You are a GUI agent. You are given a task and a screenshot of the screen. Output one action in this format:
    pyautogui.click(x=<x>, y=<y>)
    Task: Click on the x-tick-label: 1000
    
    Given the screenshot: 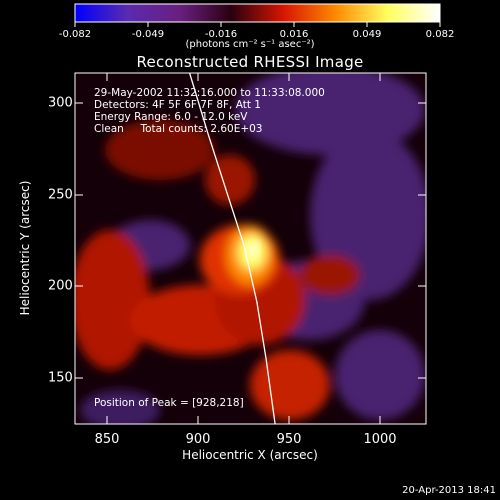 What is the action you would take?
    pyautogui.click(x=380, y=439)
    